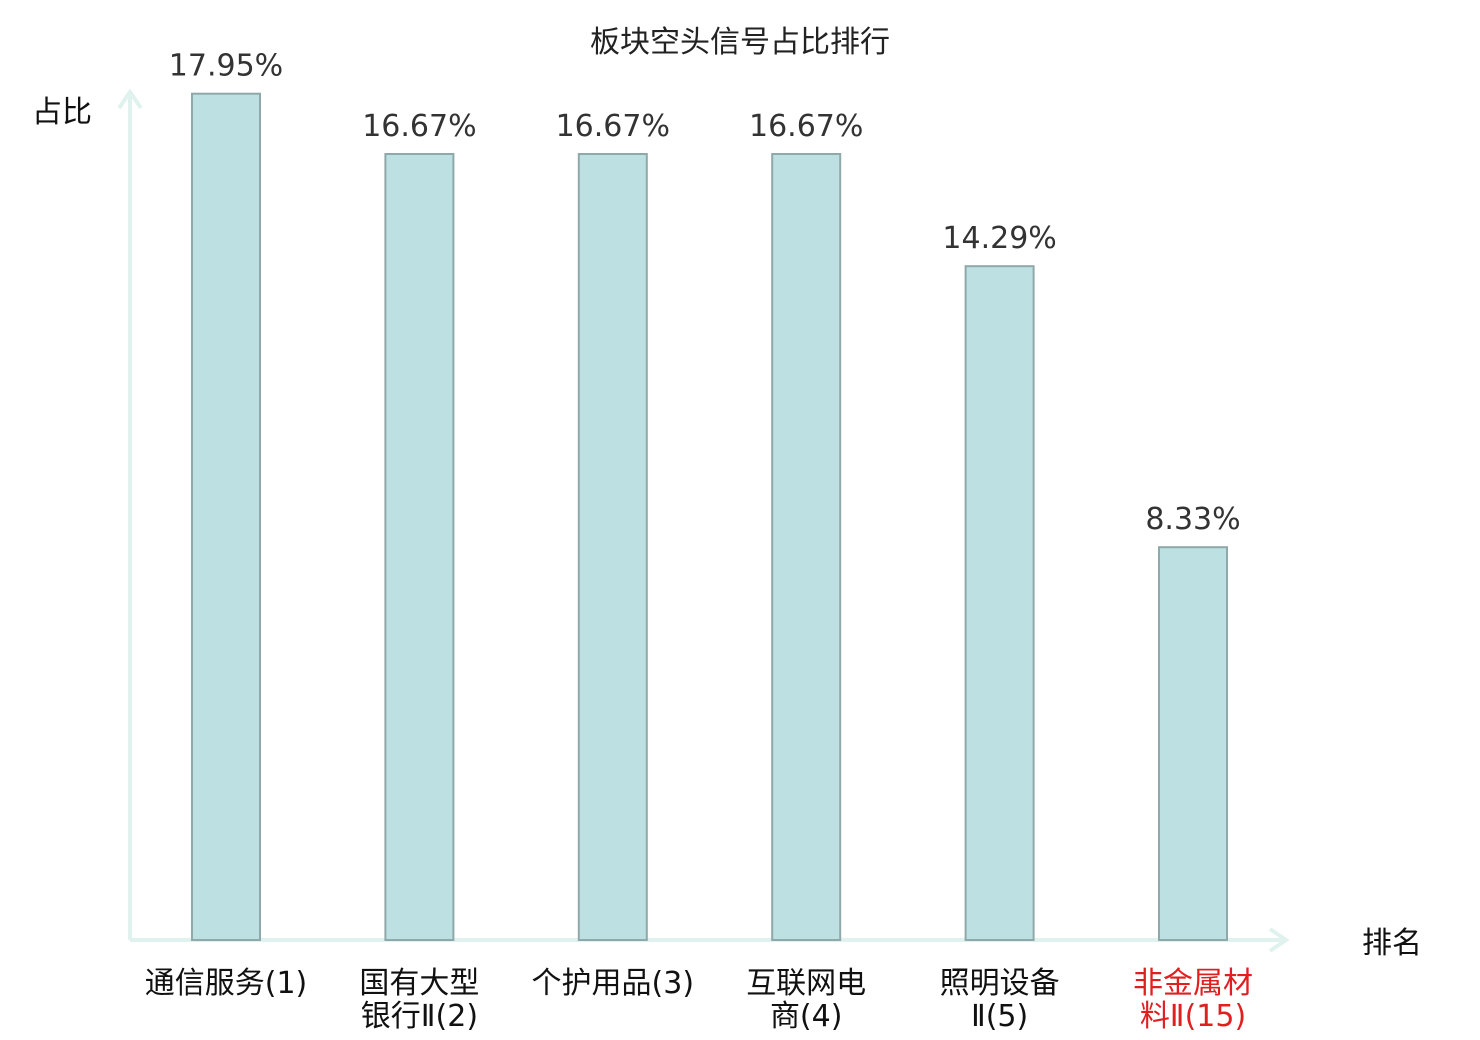 The height and width of the screenshot is (1040, 1480). I want to click on y-axis-arrow-icon, so click(130, 99).